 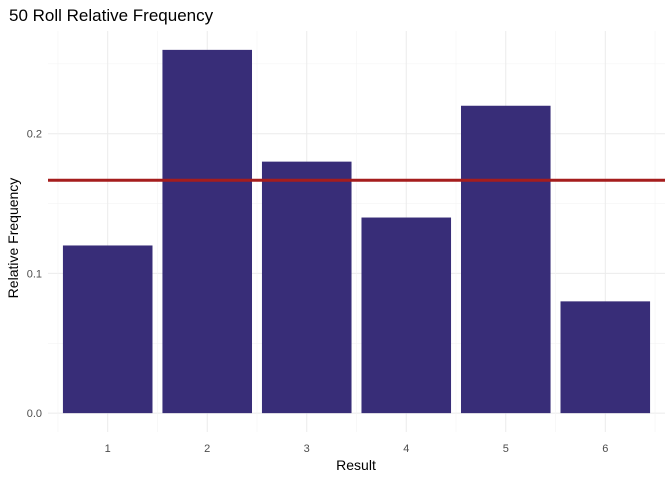 I want to click on x-tick-label: 4, so click(x=406, y=449).